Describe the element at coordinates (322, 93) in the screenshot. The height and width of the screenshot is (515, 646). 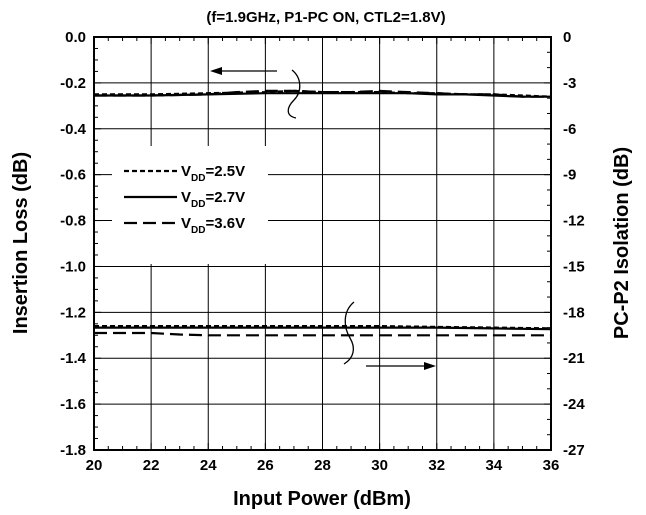
I see `series-line-insertion_loss-vdd36v` at that location.